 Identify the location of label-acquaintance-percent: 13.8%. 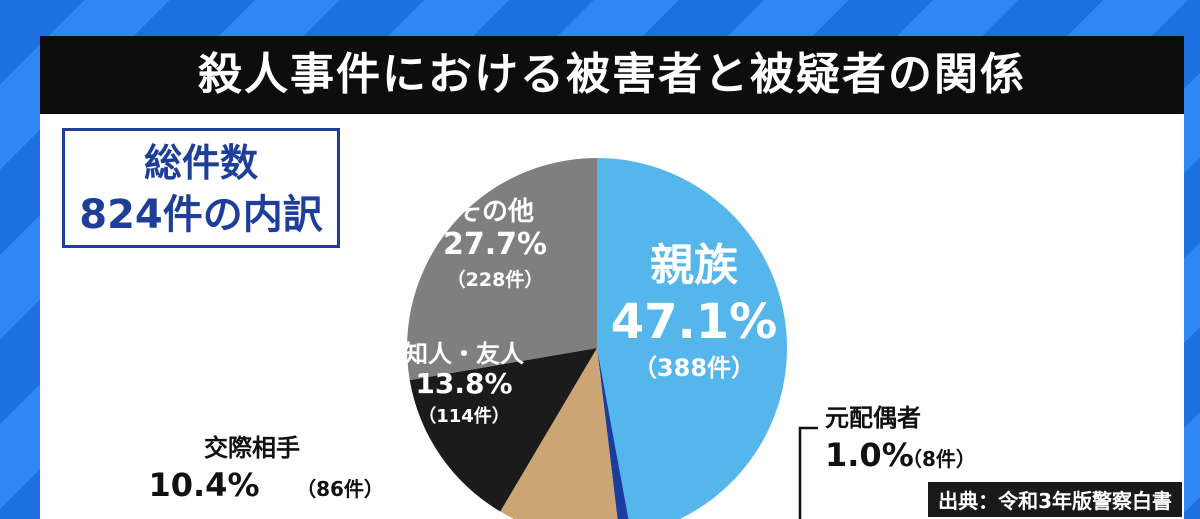
(463, 383).